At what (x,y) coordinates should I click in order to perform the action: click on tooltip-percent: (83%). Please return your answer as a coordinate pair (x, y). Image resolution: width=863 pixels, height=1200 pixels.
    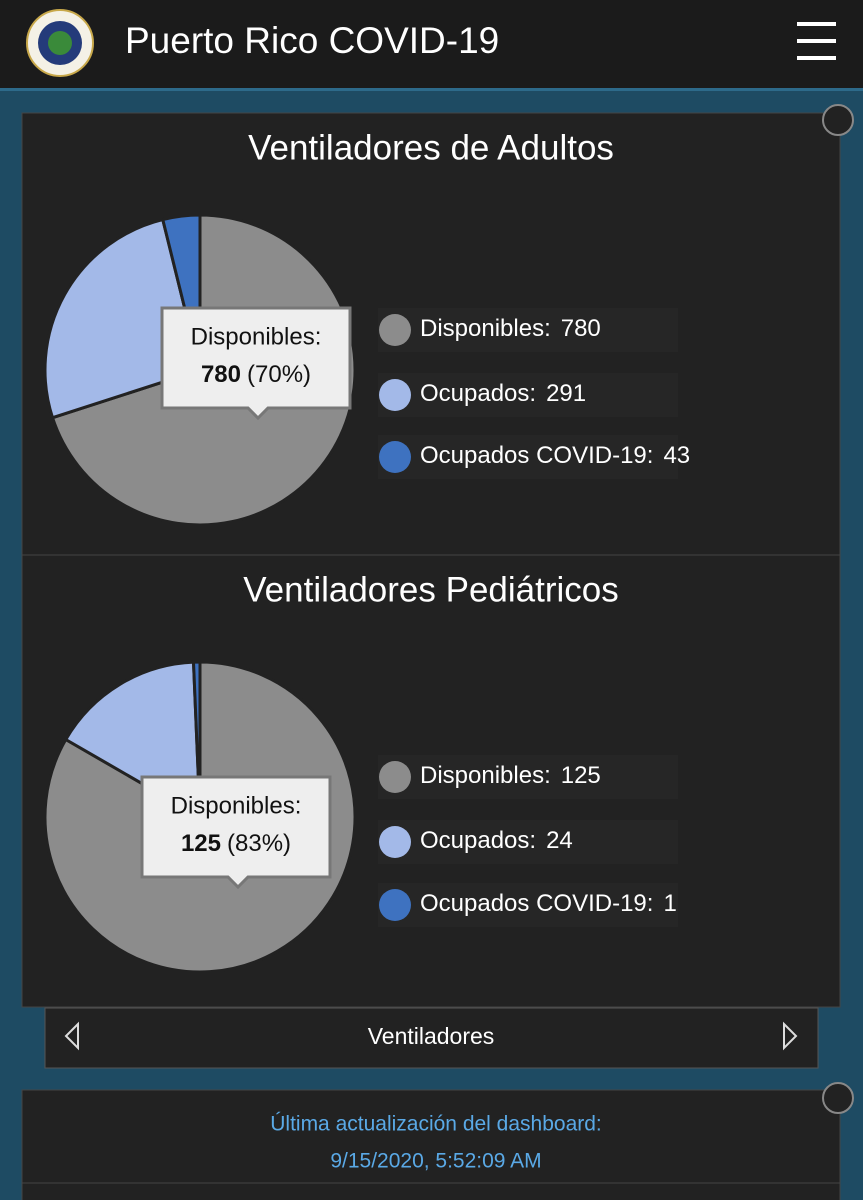
    Looking at the image, I should click on (259, 843).